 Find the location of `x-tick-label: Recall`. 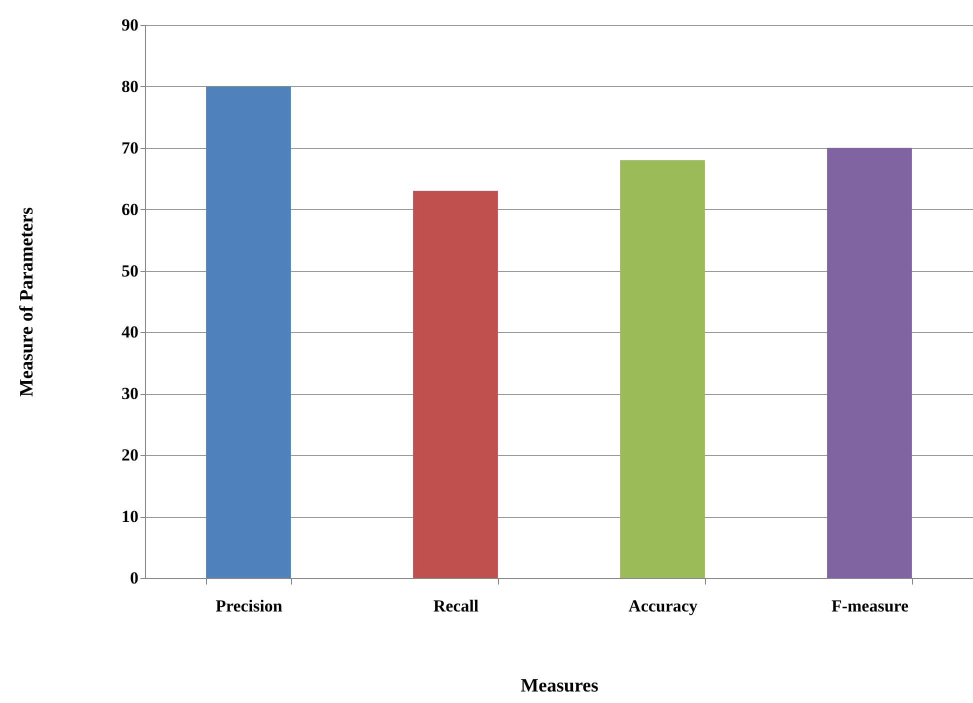

x-tick-label: Recall is located at coordinates (456, 606).